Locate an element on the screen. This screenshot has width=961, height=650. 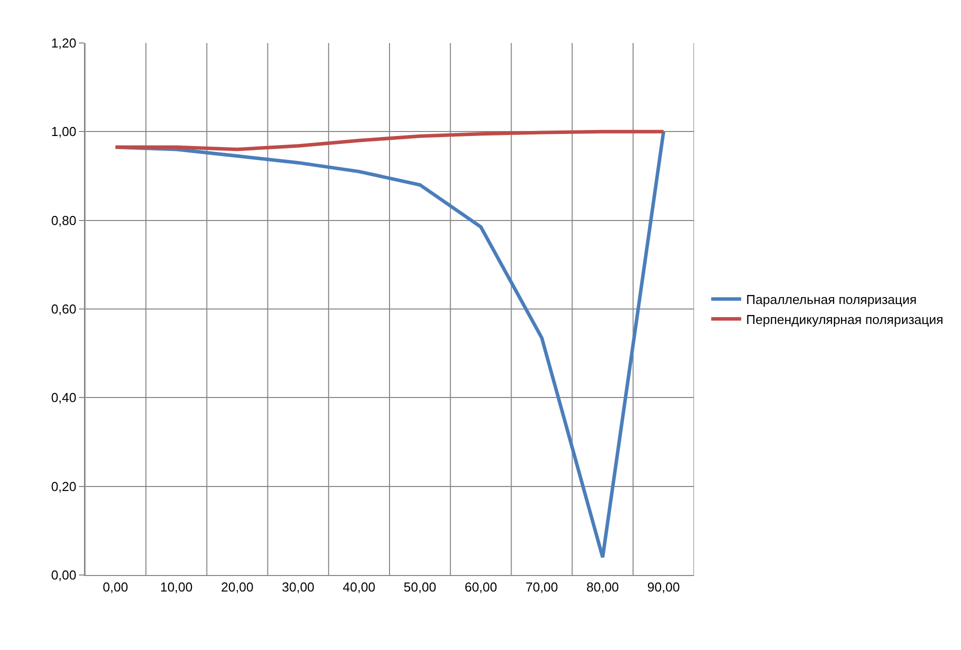
y-tick-label: 0,80 is located at coordinates (63, 220).